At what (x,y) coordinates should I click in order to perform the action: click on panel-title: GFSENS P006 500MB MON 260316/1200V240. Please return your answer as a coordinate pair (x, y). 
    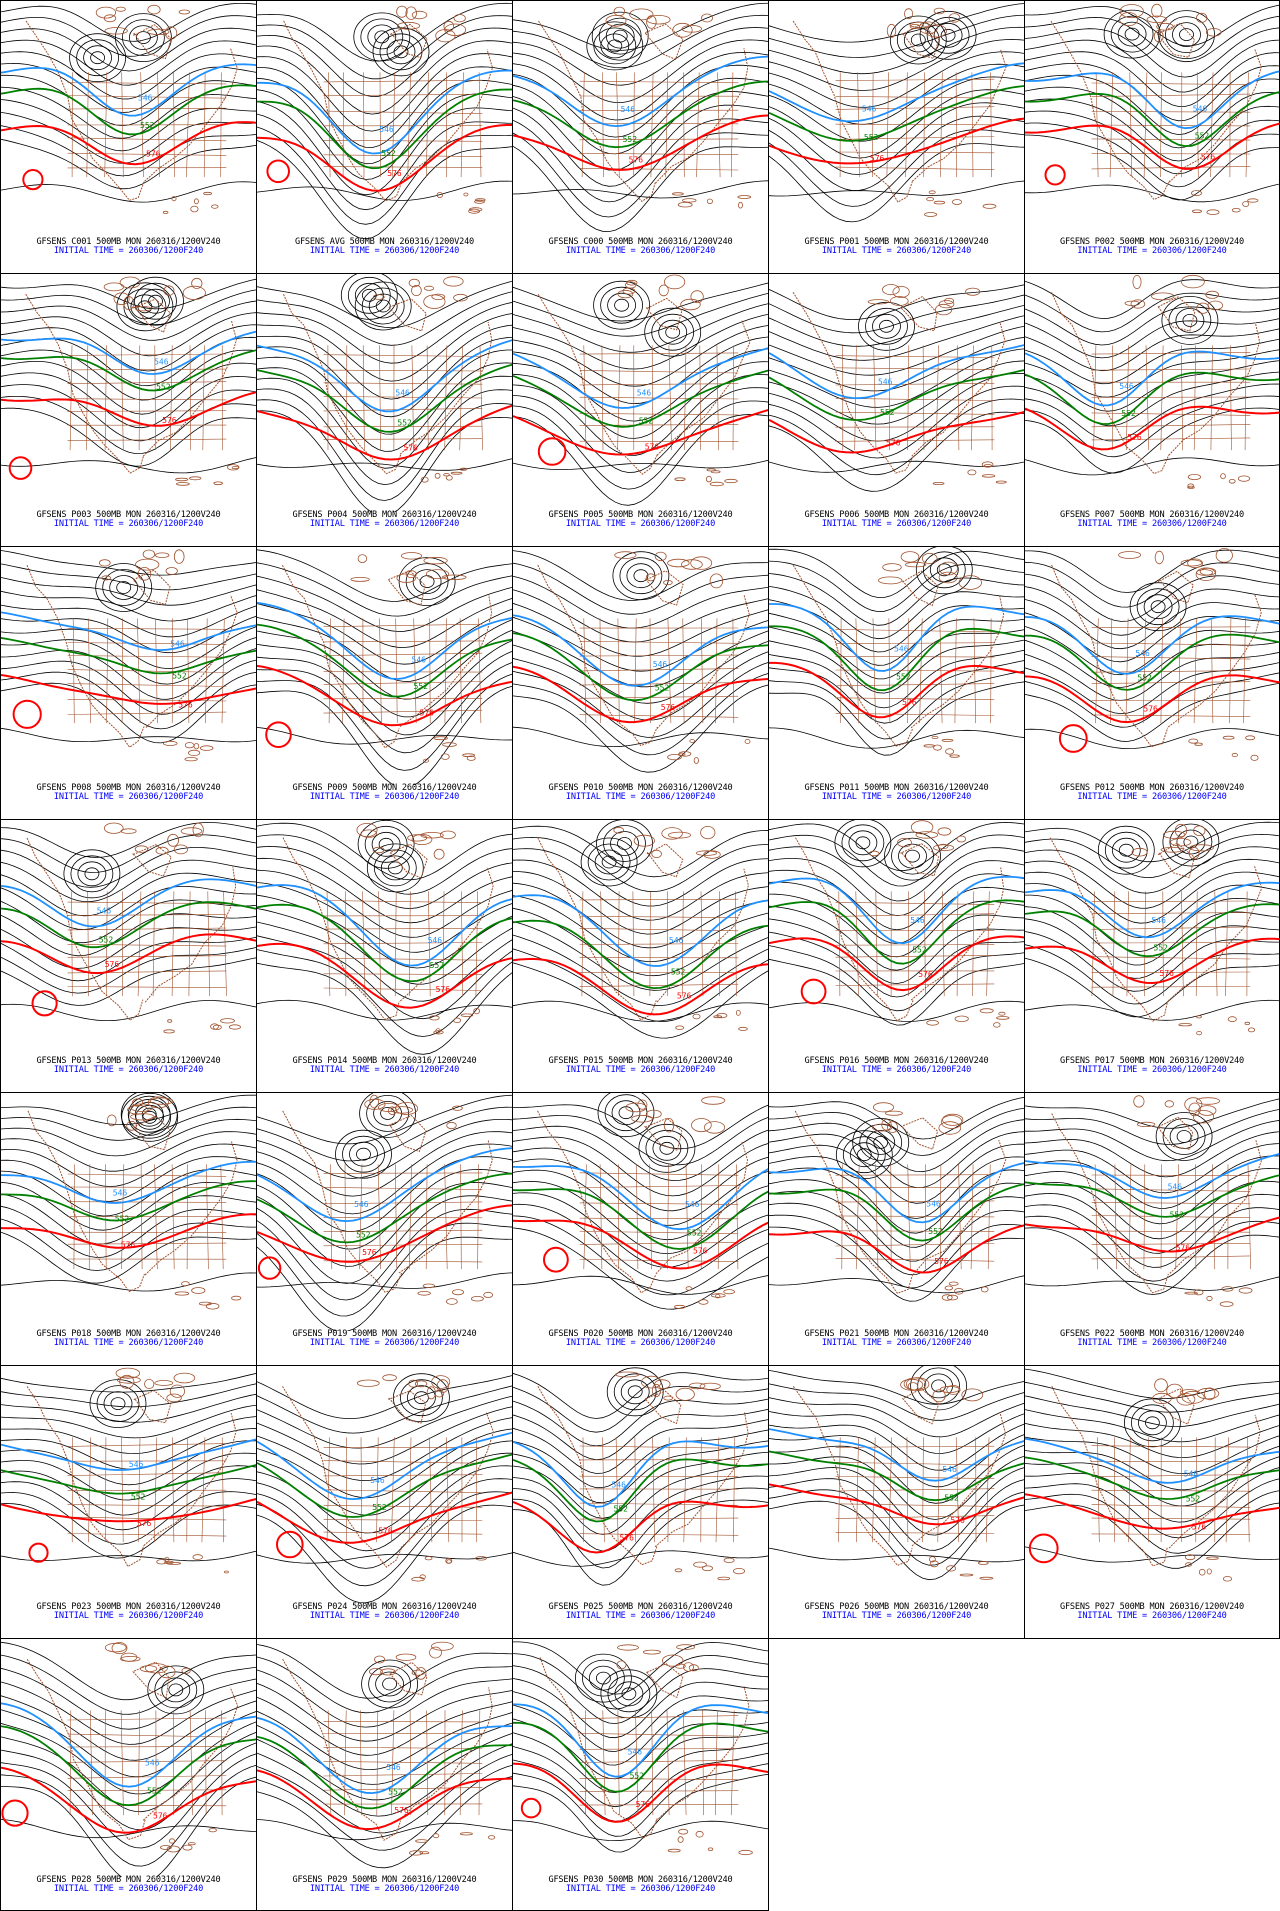
    Looking at the image, I should click on (896, 515).